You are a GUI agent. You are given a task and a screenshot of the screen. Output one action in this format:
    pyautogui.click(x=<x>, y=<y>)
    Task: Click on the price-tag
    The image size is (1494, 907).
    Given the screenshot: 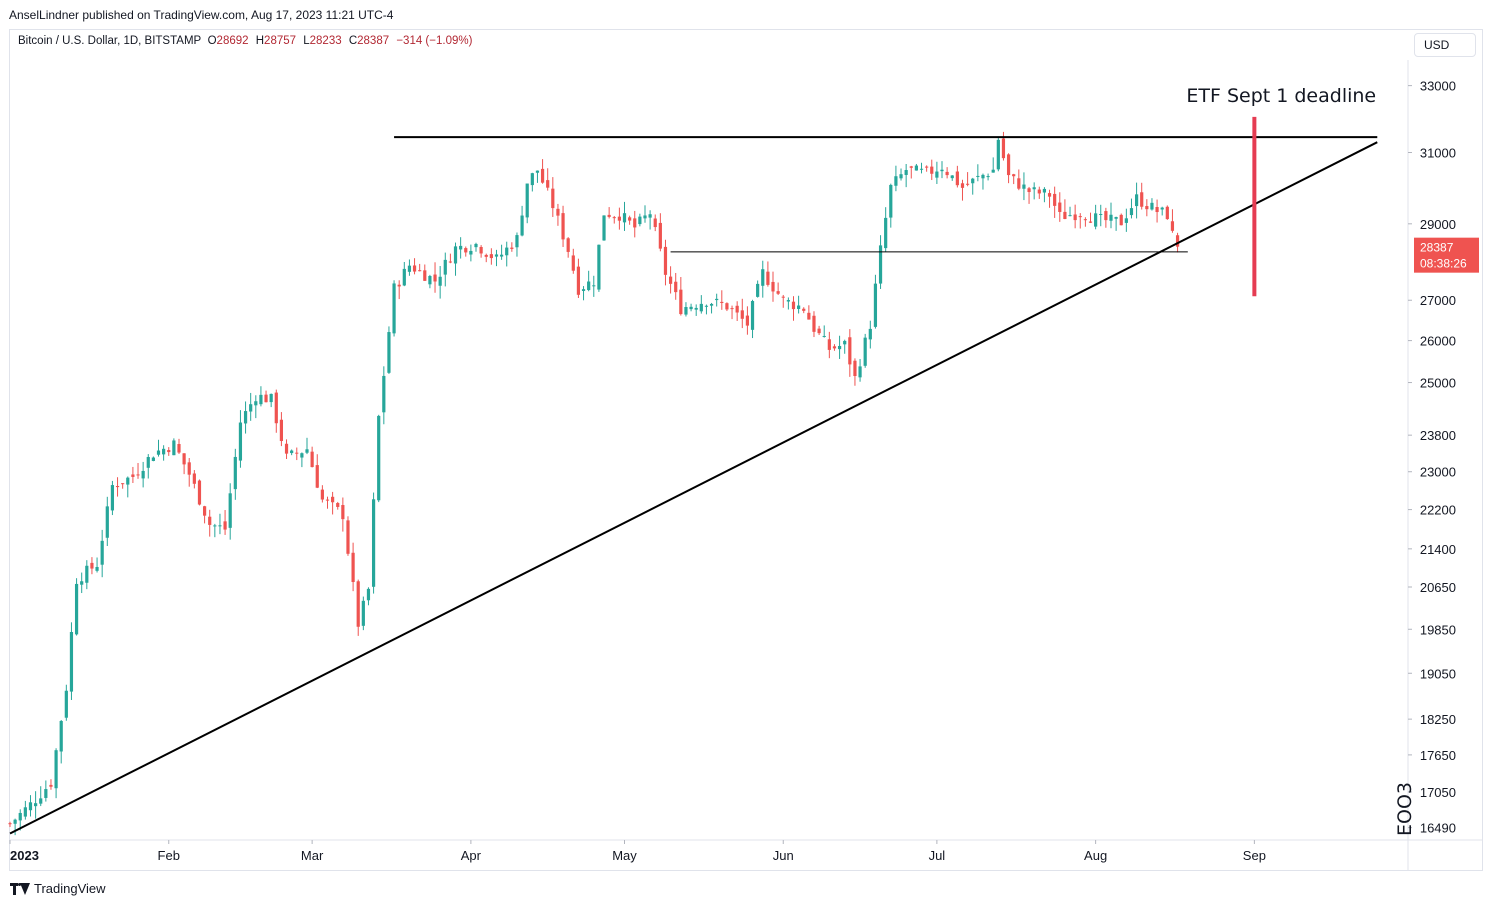 What is the action you would take?
    pyautogui.click(x=1446, y=255)
    